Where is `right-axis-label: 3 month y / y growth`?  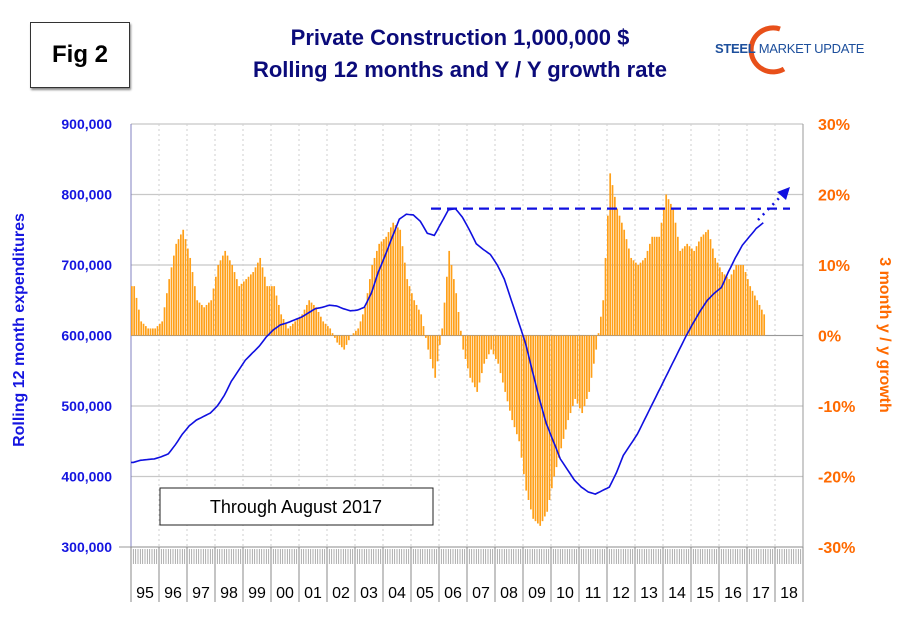 right-axis-label: 3 month y / y growth is located at coordinates (884, 335).